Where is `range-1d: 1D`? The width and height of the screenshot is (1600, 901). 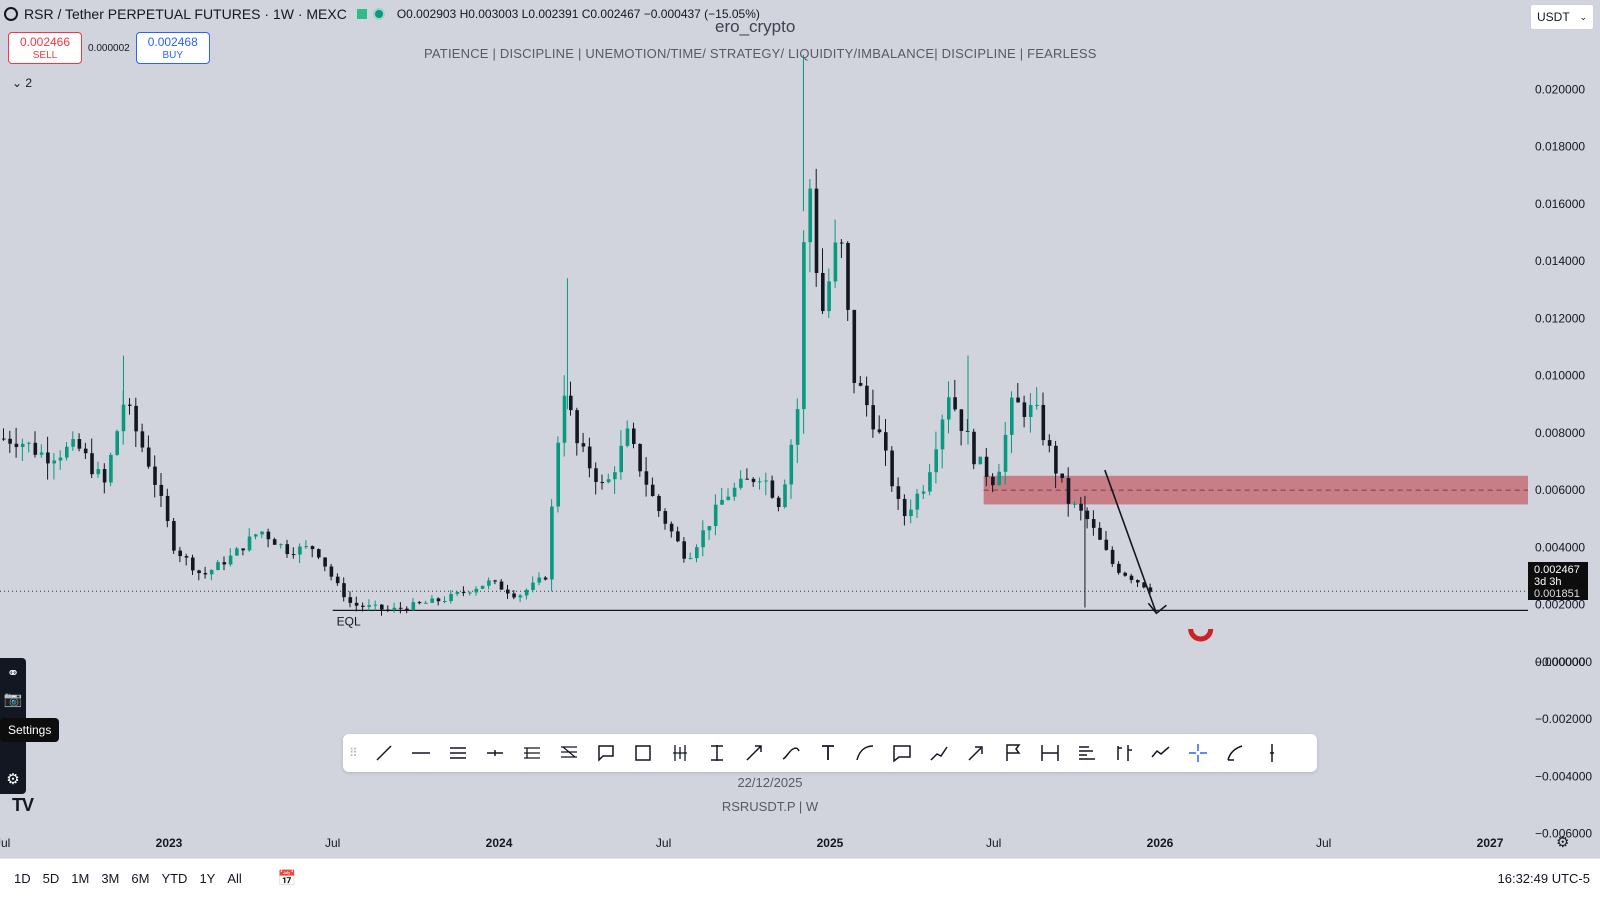
range-1d: 1D is located at coordinates (22, 878).